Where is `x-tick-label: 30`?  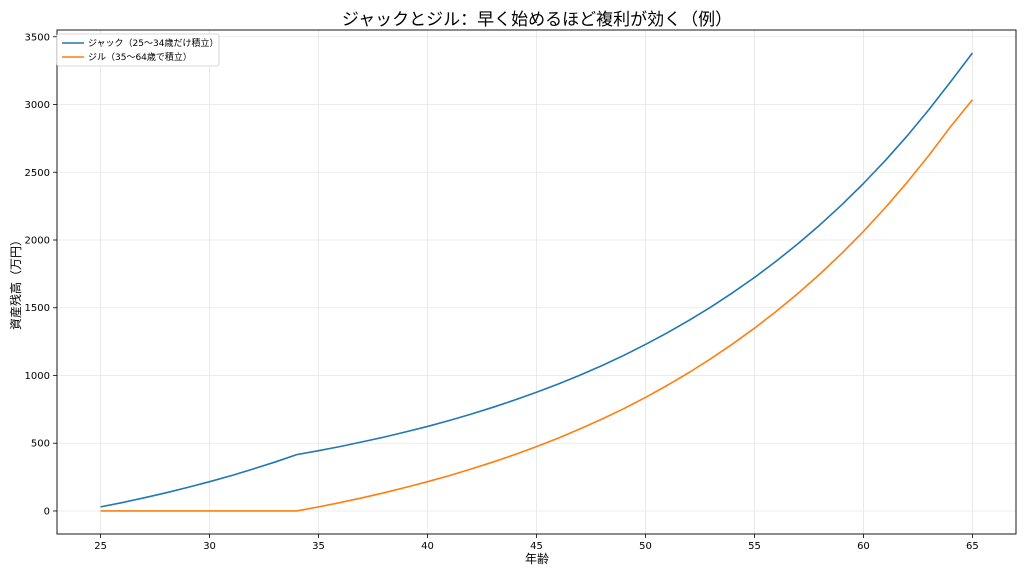
x-tick-label: 30 is located at coordinates (209, 546).